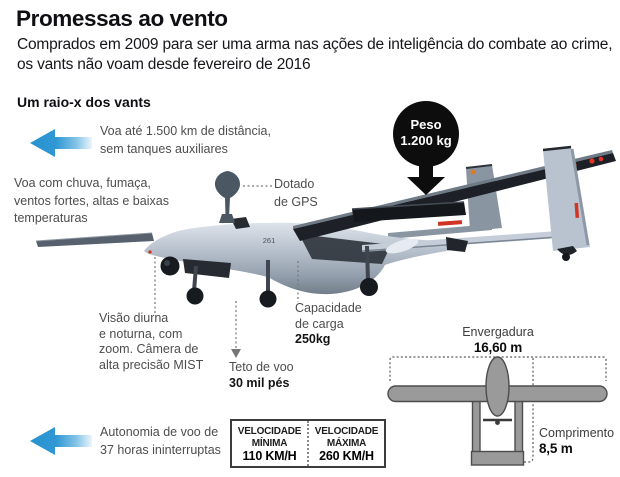 The width and height of the screenshot is (620, 477). Describe the element at coordinates (294, 184) in the screenshot. I see `callout-line: Dotado` at that location.